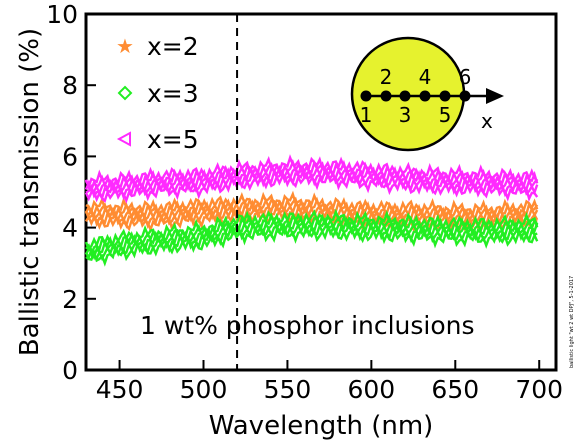 The height and width of the screenshot is (444, 584). What do you see at coordinates (173, 93) in the screenshot?
I see `legend-label-2: x=3` at bounding box center [173, 93].